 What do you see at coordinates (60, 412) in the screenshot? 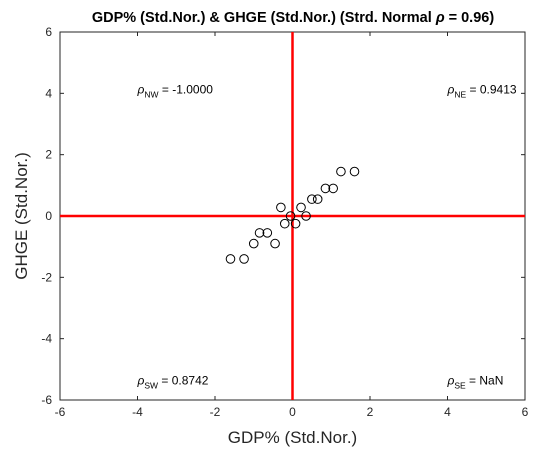
I see `x-tick-label: -6` at bounding box center [60, 412].